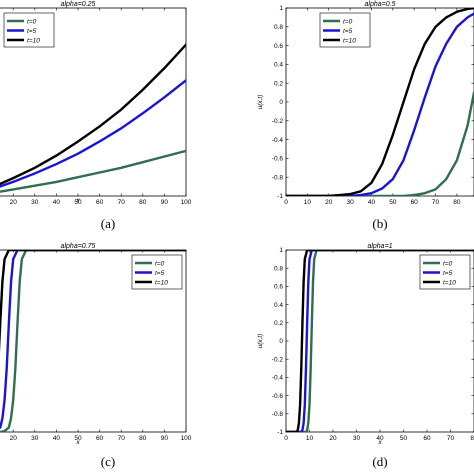 The width and height of the screenshot is (474, 474). What do you see at coordinates (379, 223) in the screenshot?
I see `panel-caption: (b)` at bounding box center [379, 223].